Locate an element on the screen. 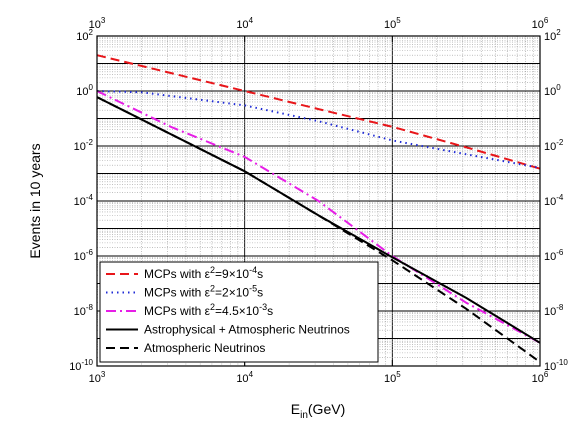  x-tick-label-top: 10⁶ is located at coordinates (540, 23).